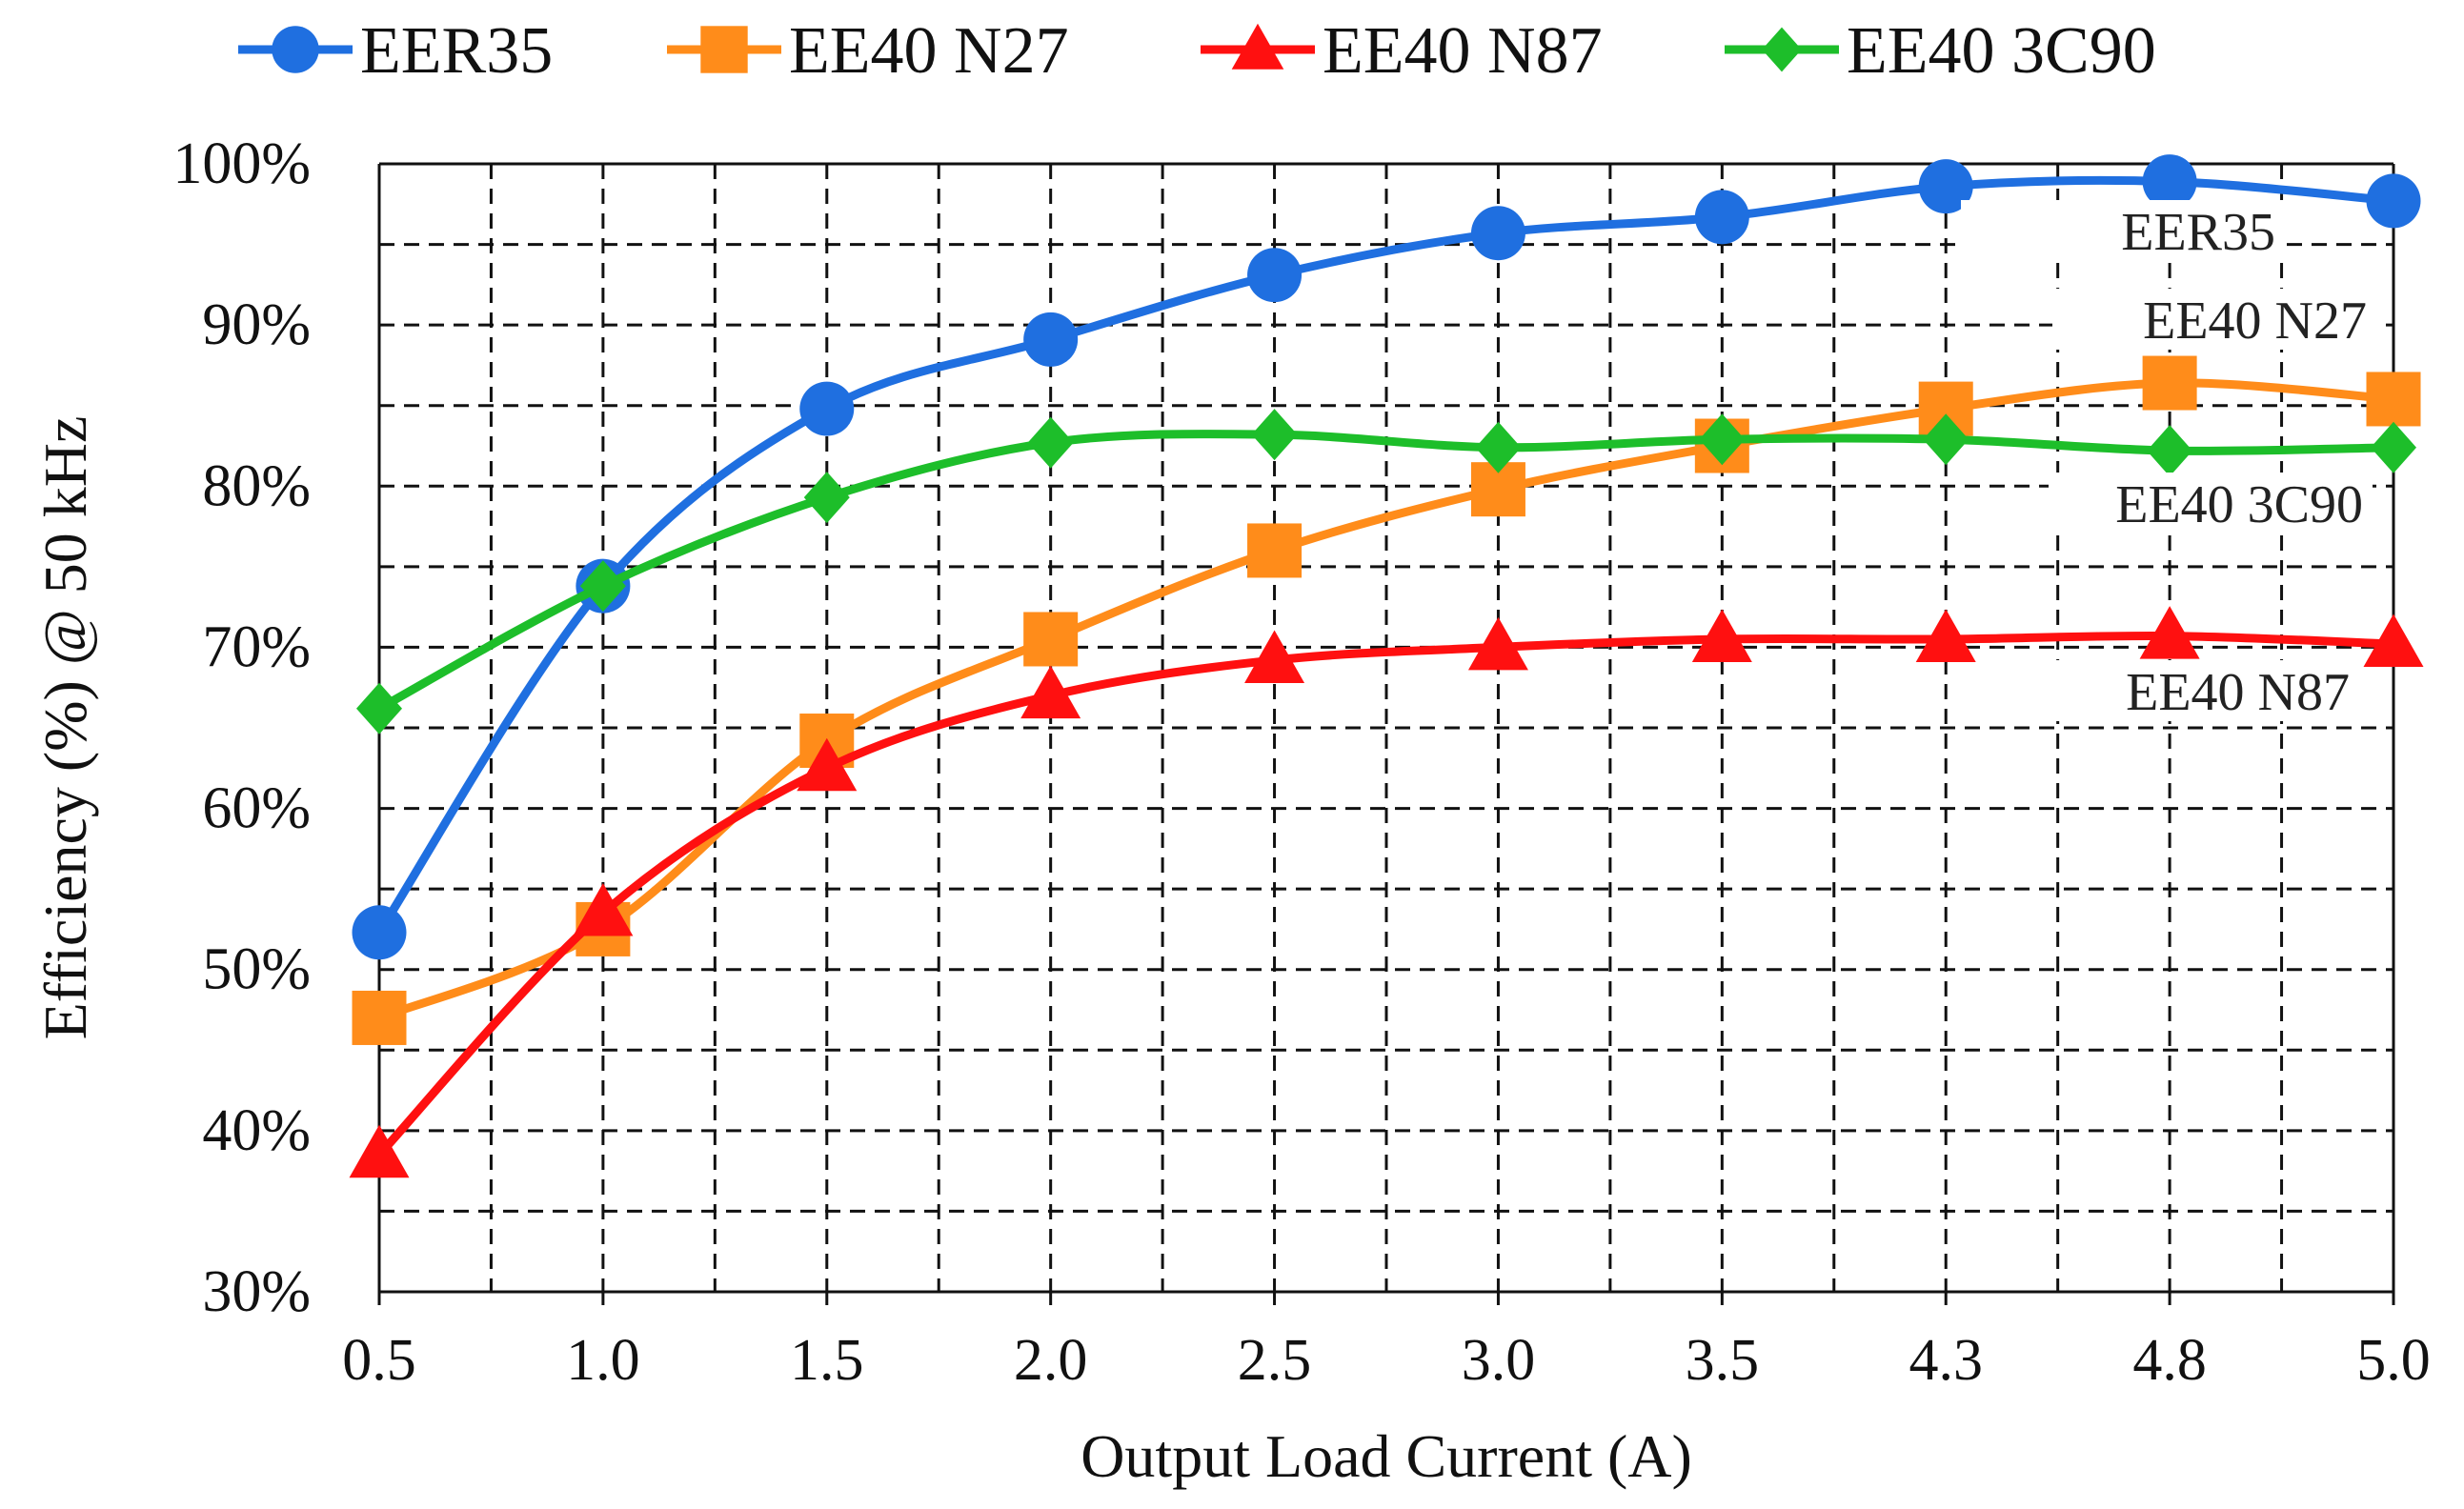  What do you see at coordinates (257, 808) in the screenshot?
I see `y-tick-label: 60%` at bounding box center [257, 808].